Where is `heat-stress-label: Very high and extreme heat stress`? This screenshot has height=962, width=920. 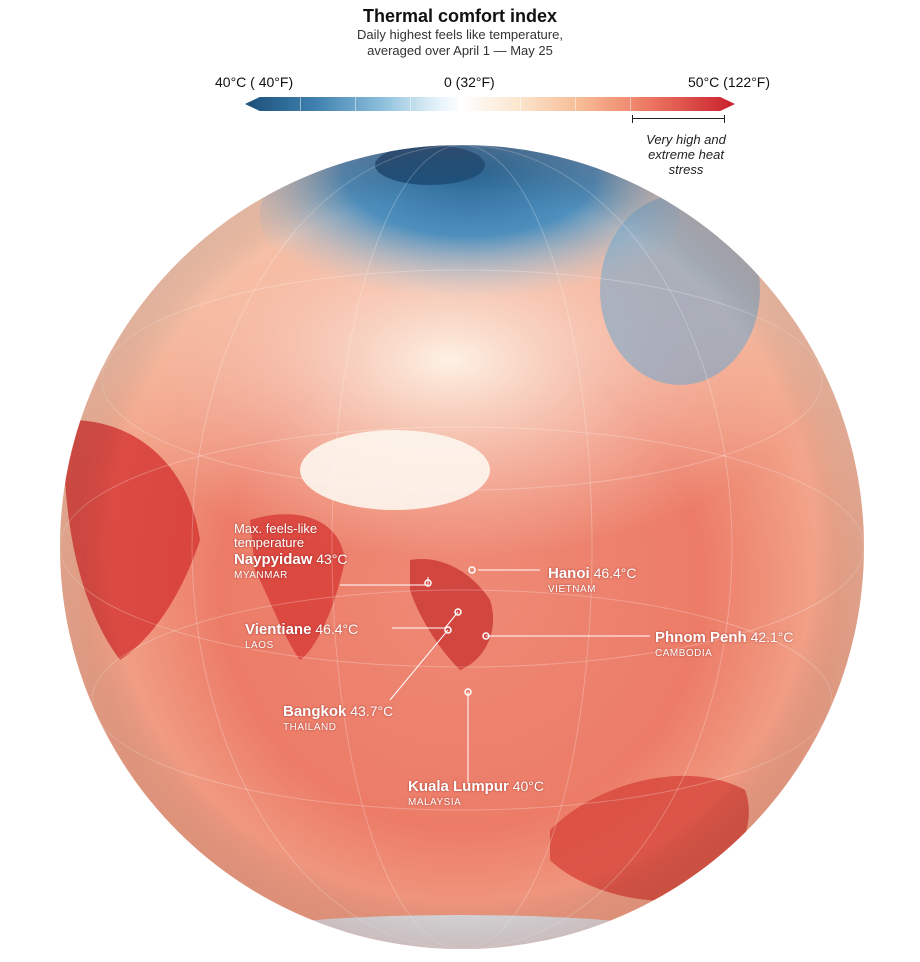 heat-stress-label: Very high and extreme heat stress is located at coordinates (686, 154).